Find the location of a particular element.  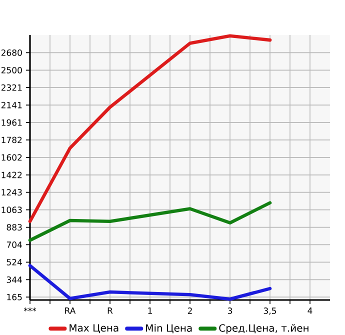

x-tick-label: 3 is located at coordinates (230, 311).